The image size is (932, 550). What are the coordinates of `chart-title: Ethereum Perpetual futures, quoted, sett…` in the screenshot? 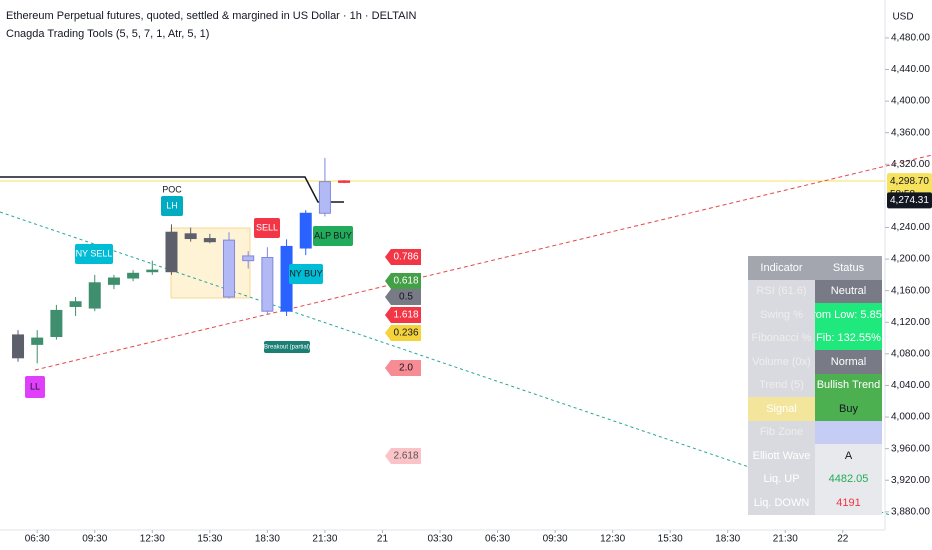 It's located at (211, 16).